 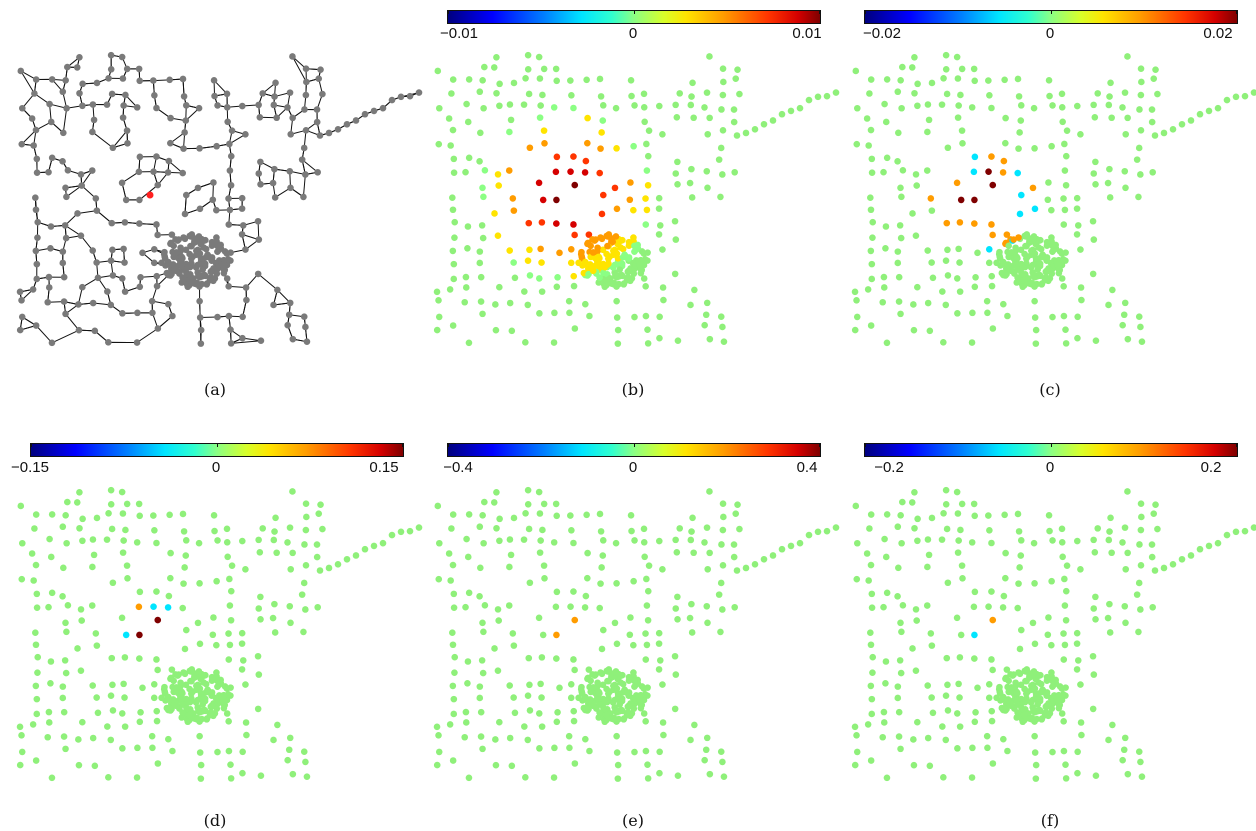 I want to click on colorbar-e-min: −0.4, so click(x=458, y=467).